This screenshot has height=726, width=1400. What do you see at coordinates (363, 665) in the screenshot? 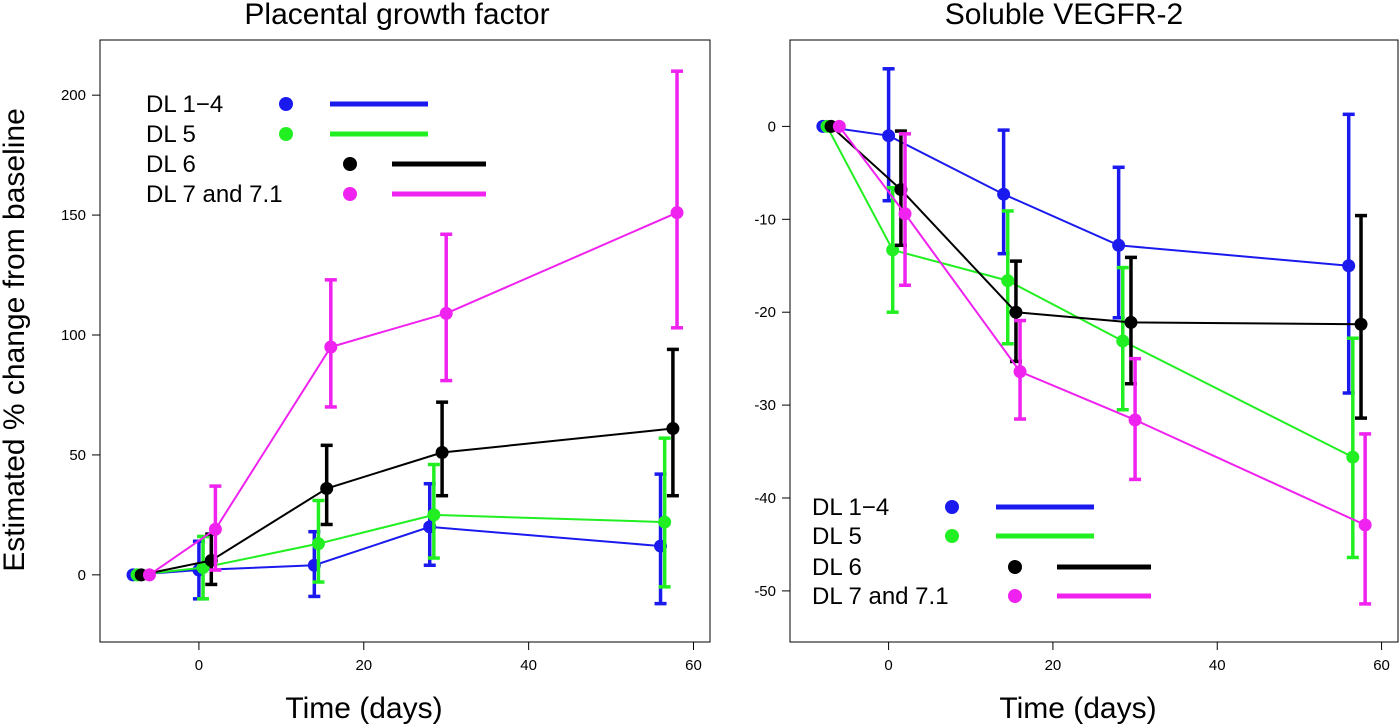
I see `left-x-tick-label: 20` at bounding box center [363, 665].